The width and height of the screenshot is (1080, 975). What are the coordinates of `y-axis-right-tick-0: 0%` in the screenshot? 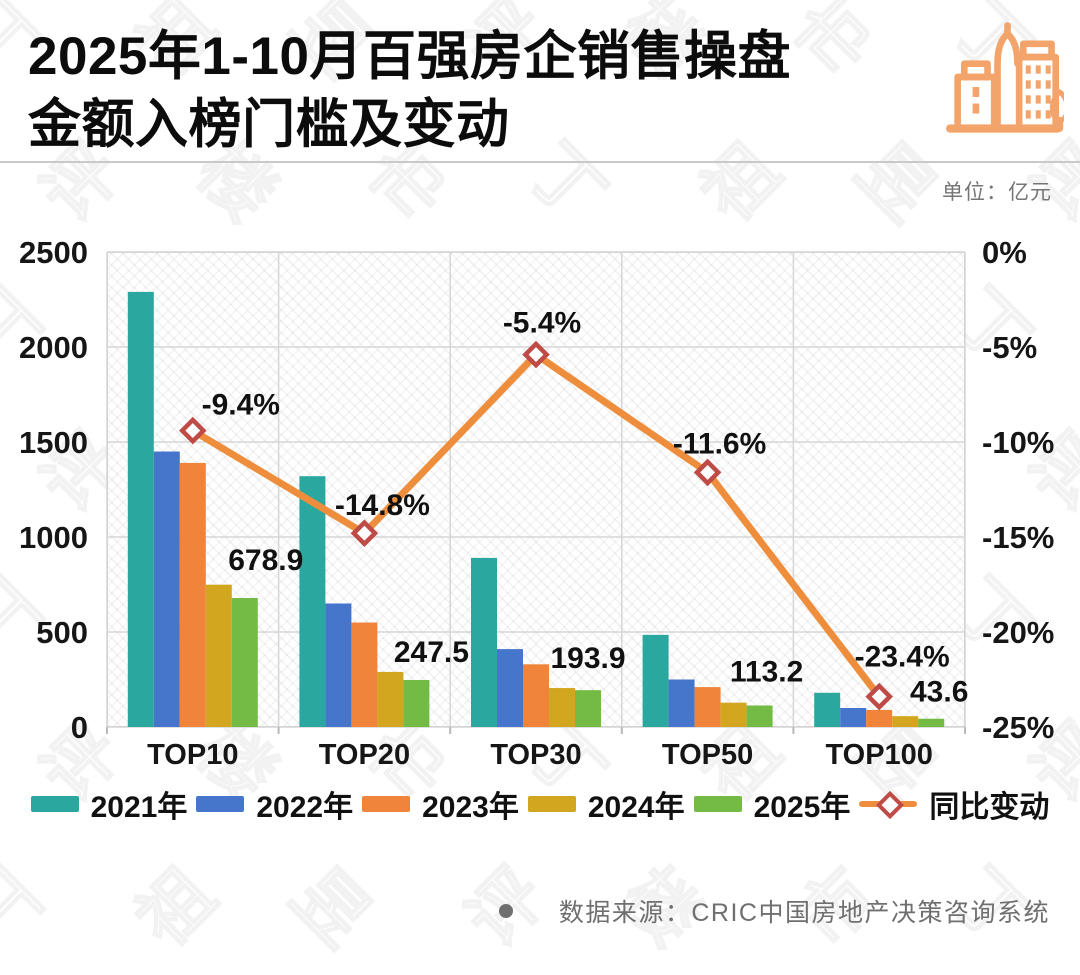 It's located at (1004, 252).